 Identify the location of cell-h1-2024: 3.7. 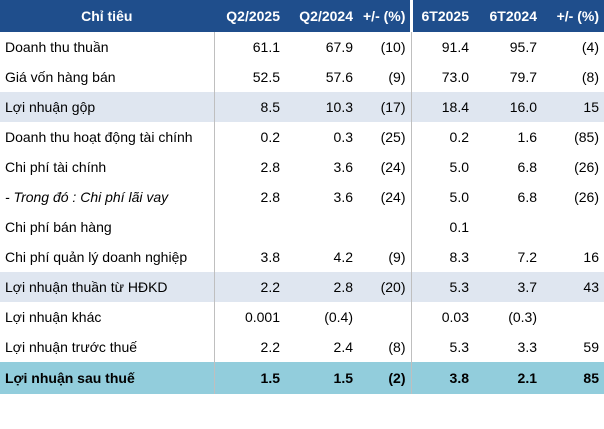
(508, 287).